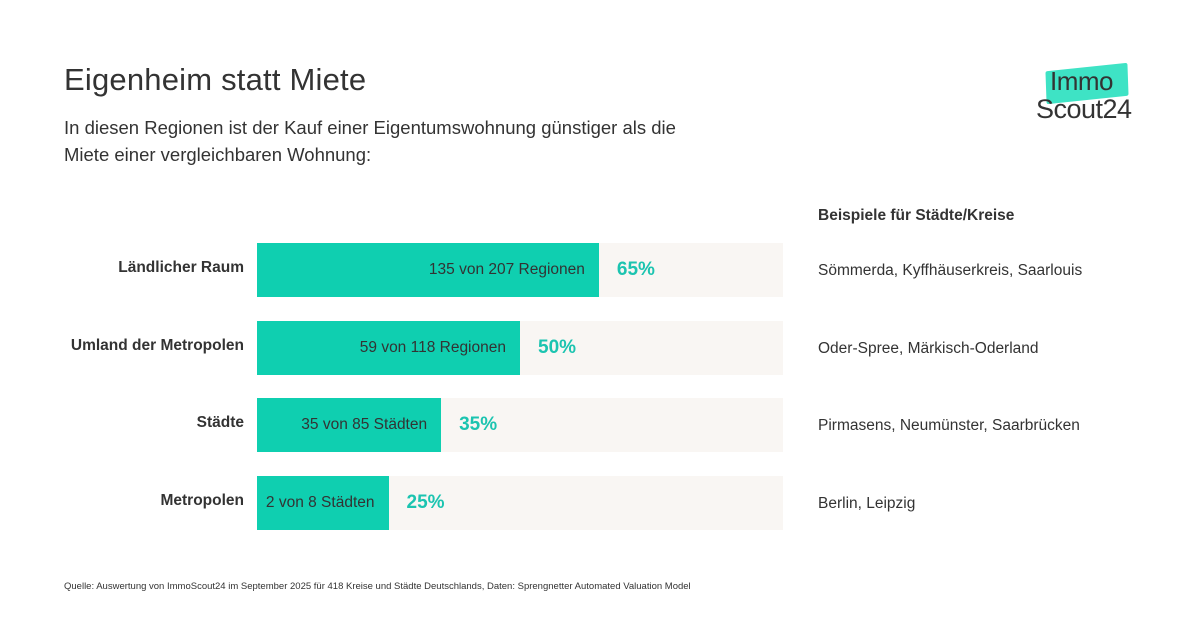 The width and height of the screenshot is (1200, 630). I want to click on bar-track: 2 von 8 Städten 25%, so click(520, 503).